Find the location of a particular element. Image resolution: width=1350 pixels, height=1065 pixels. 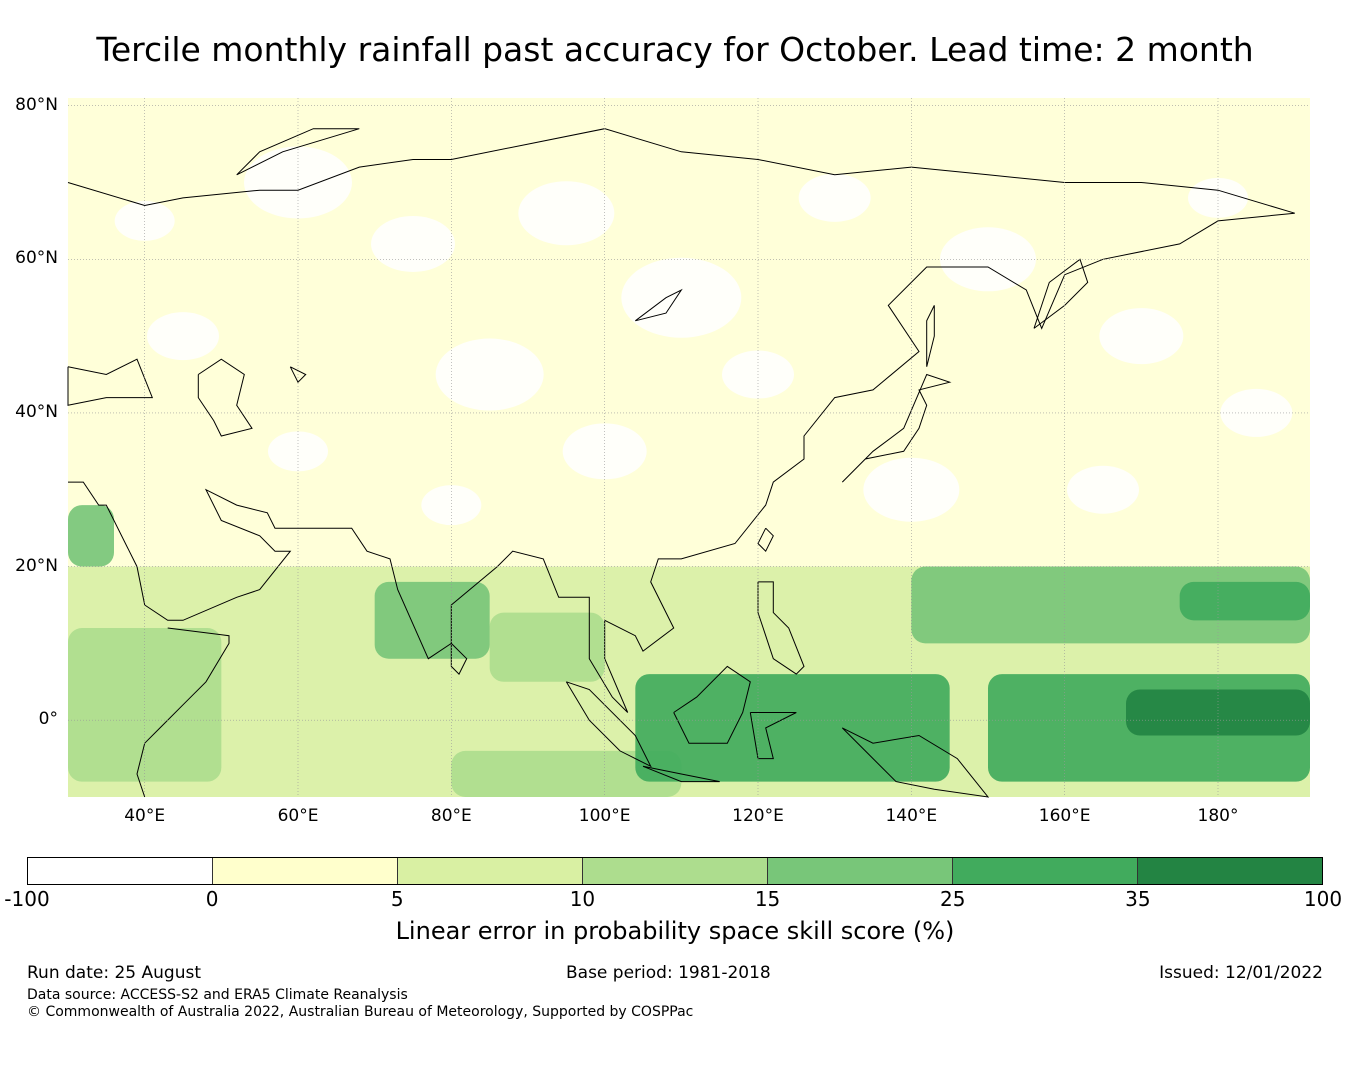

lat-label: 40°N is located at coordinates (36, 411).